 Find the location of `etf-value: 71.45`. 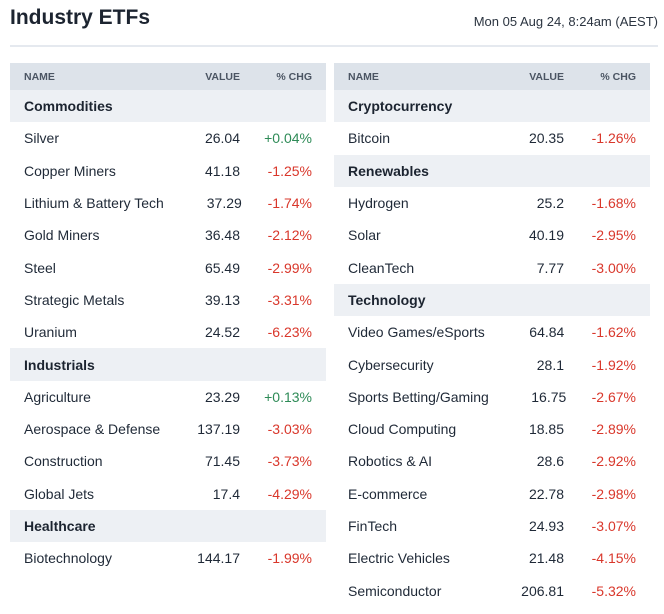

etf-value: 71.45 is located at coordinates (222, 461).